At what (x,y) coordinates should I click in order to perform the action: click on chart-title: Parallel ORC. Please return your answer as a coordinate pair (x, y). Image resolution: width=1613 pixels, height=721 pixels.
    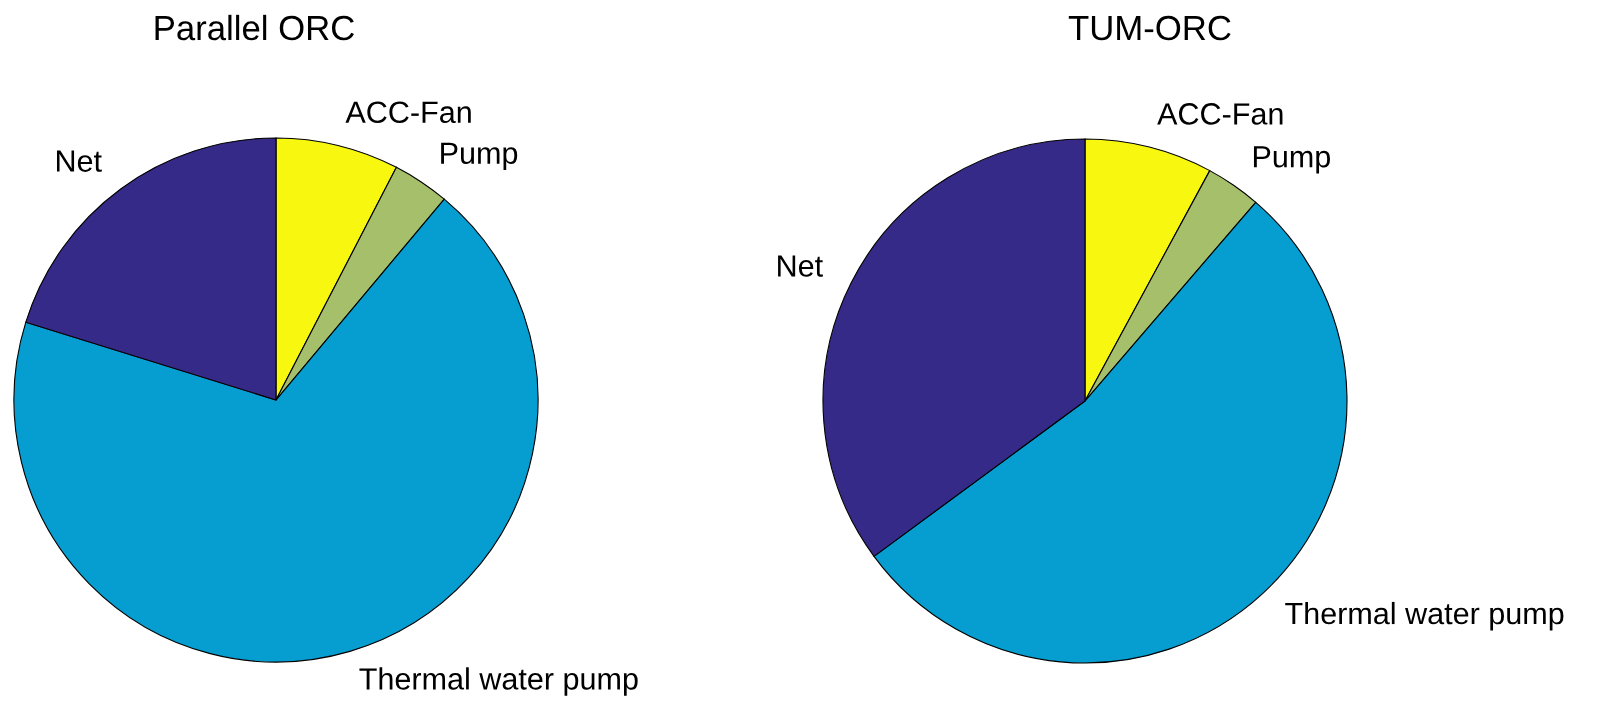
    Looking at the image, I should click on (254, 27).